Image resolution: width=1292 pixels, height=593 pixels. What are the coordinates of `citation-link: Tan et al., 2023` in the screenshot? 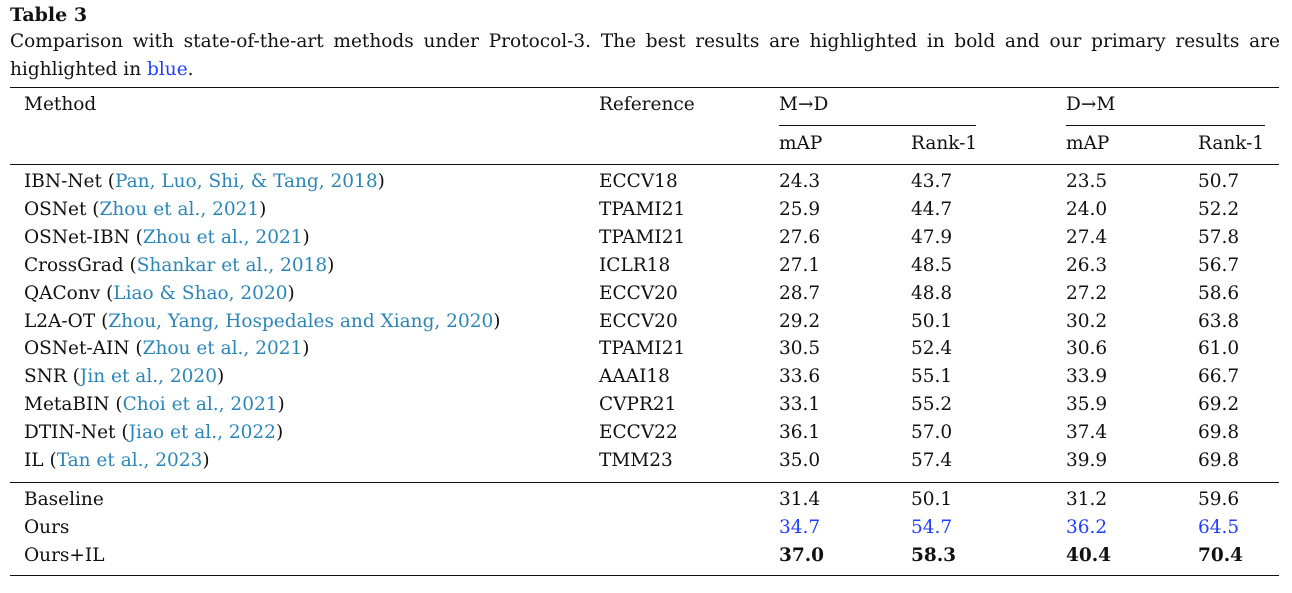 It's located at (129, 460).